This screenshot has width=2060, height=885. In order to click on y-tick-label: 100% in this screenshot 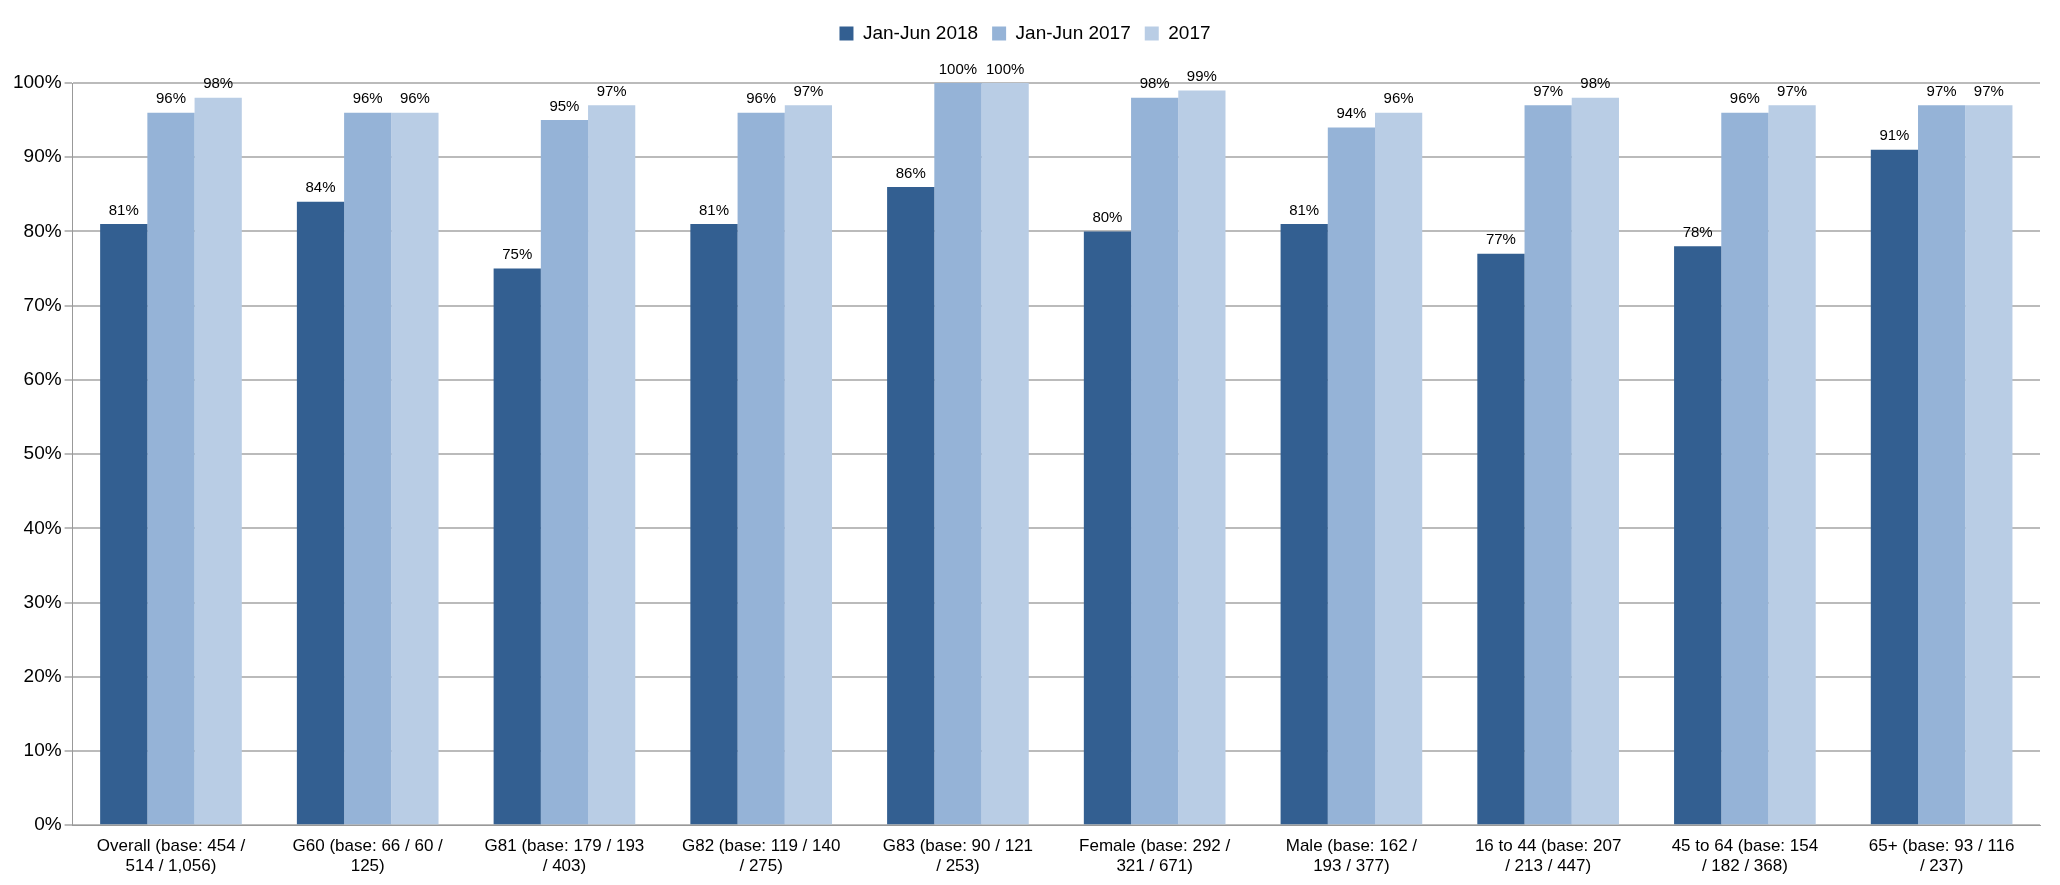, I will do `click(37, 82)`.